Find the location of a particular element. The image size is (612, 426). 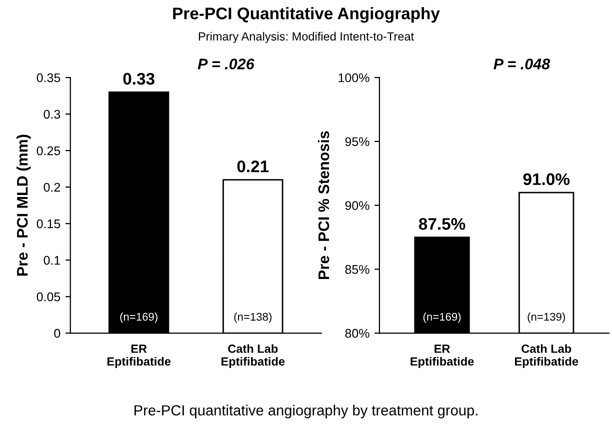

y-tick-label: 0 is located at coordinates (57, 333).